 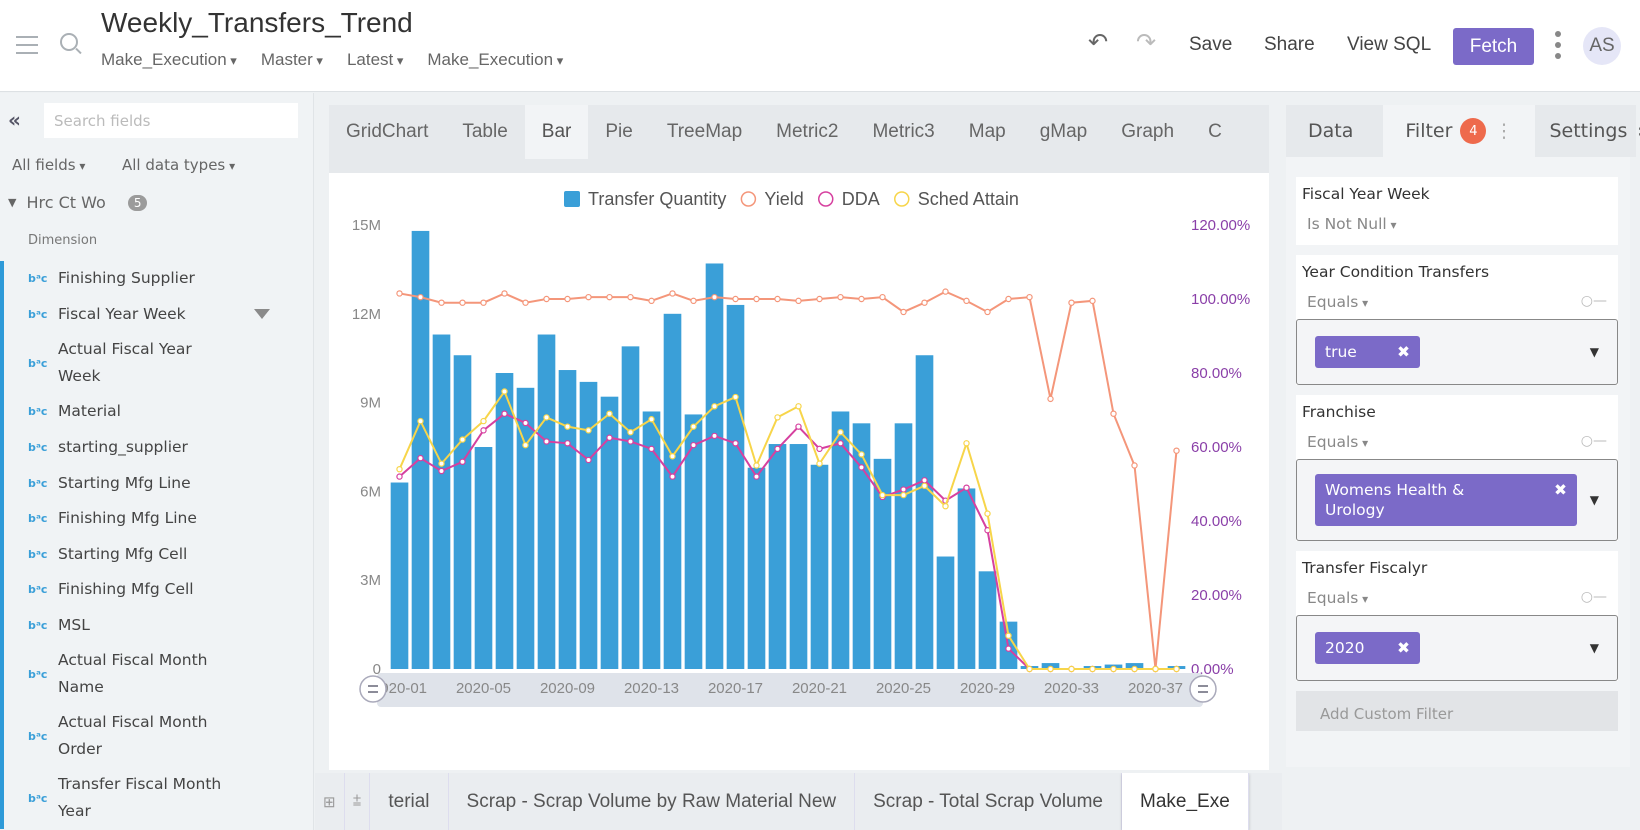 I want to click on tab-filter: Filter 4 ⋮, so click(x=1459, y=131).